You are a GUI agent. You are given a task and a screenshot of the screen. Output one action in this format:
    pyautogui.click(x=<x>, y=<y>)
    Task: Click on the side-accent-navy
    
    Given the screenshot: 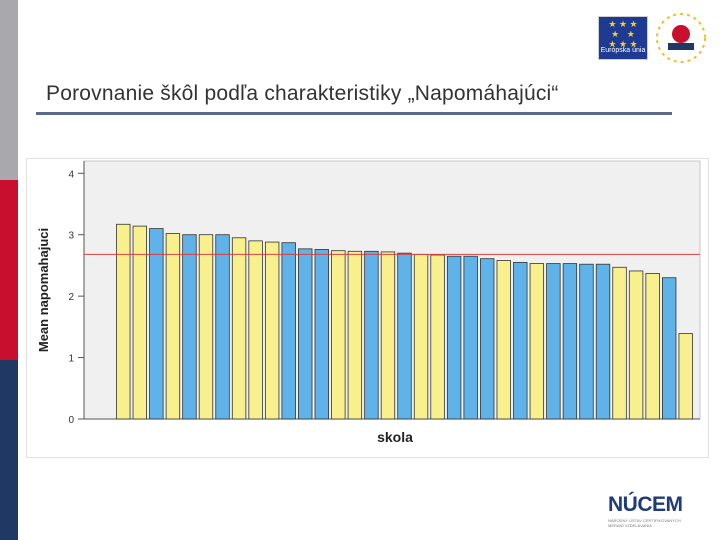 What is the action you would take?
    pyautogui.click(x=9, y=450)
    